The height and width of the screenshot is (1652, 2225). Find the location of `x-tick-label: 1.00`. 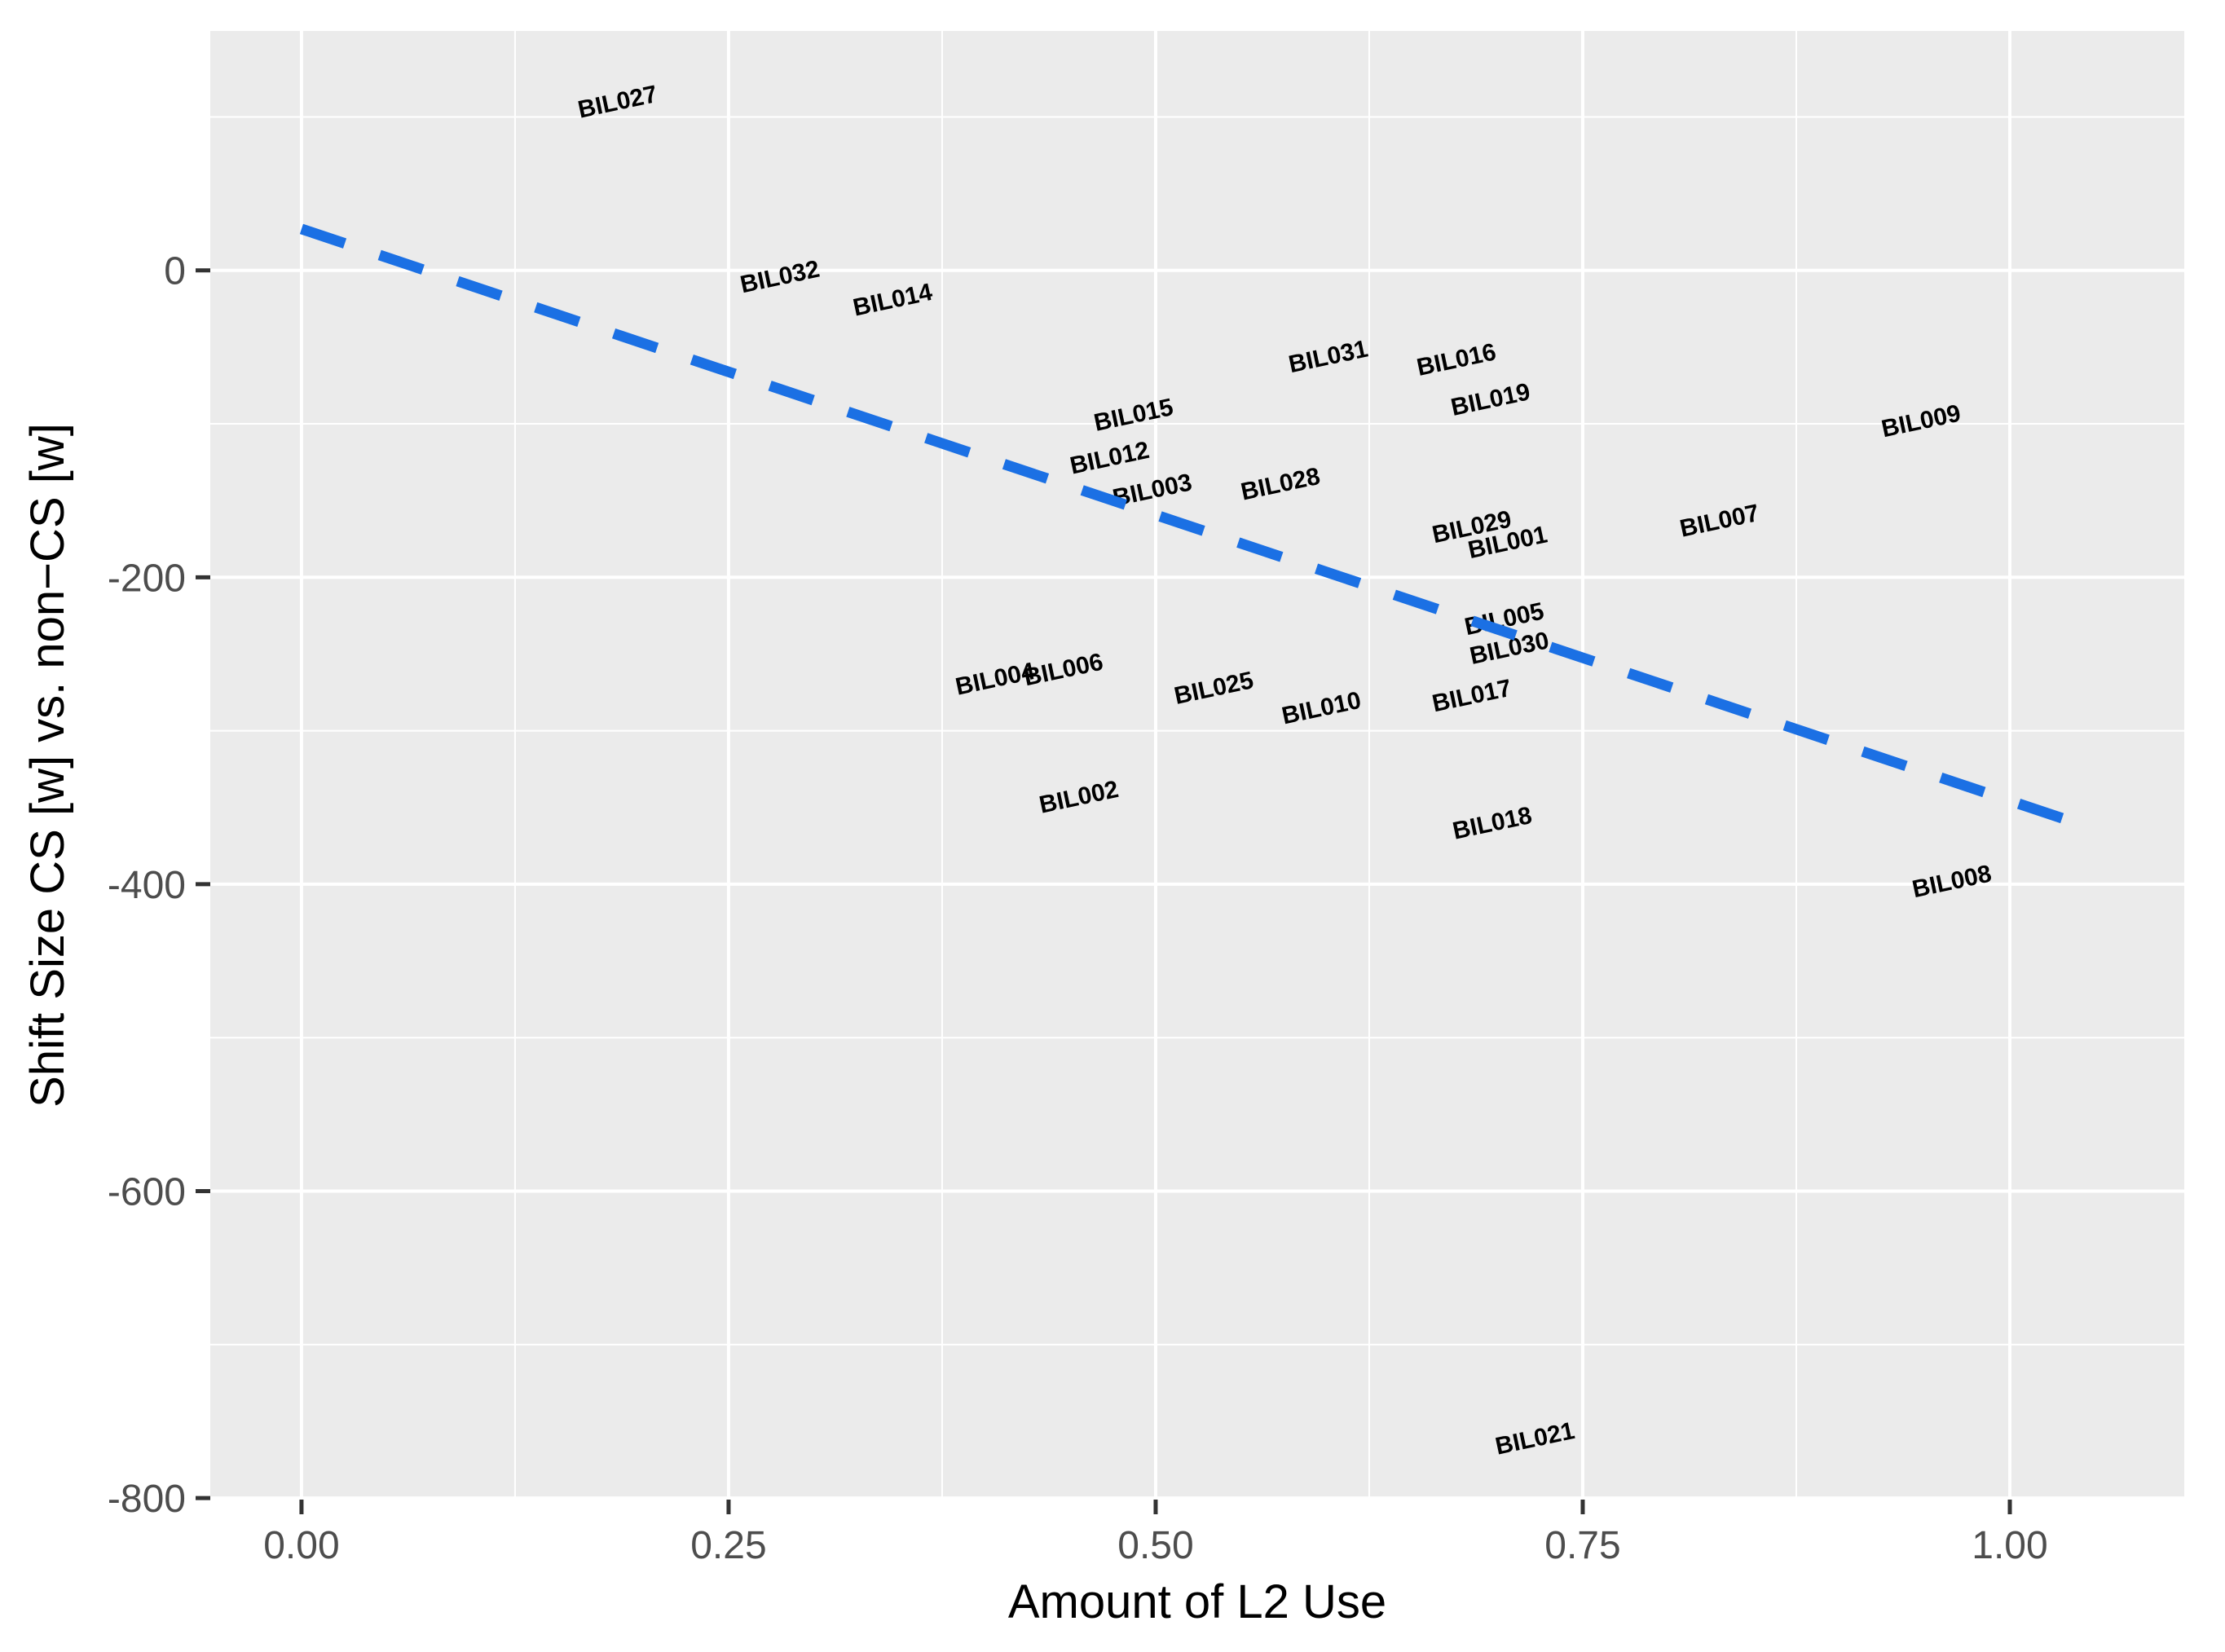

x-tick-label: 1.00 is located at coordinates (2009, 1546).